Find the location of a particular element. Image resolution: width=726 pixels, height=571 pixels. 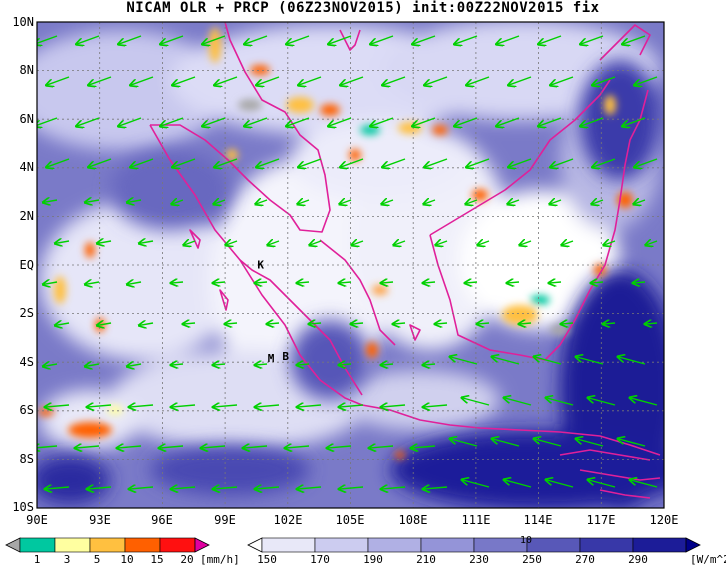

olr-unit: [W/m^2] is located at coordinates (708, 559).